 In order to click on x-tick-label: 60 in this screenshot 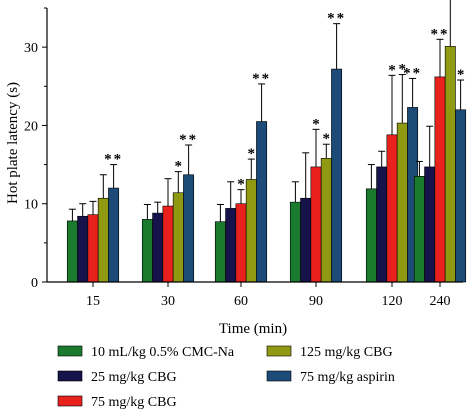, I will do `click(241, 301)`.